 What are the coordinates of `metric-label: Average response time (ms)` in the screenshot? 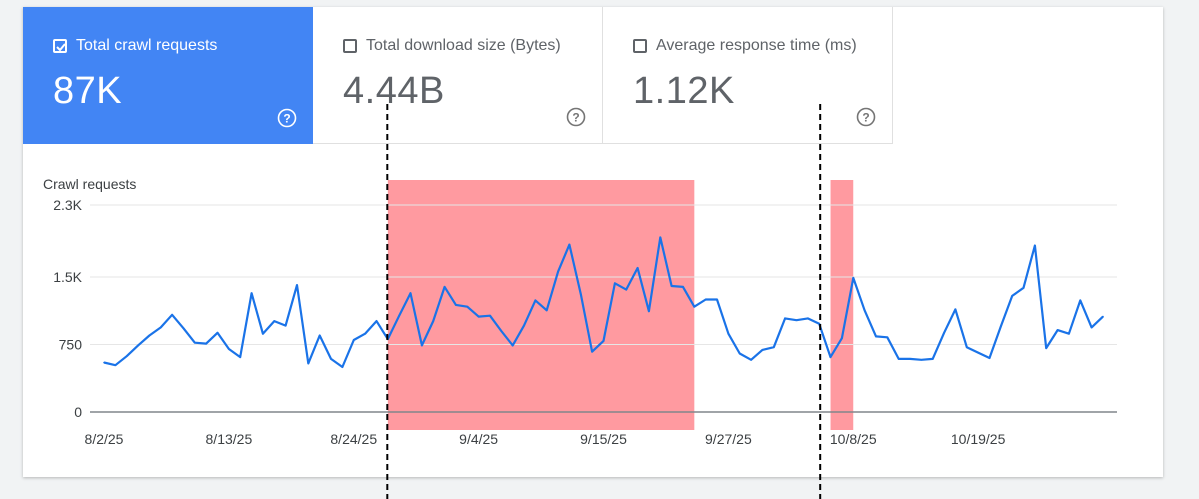 It's located at (756, 45).